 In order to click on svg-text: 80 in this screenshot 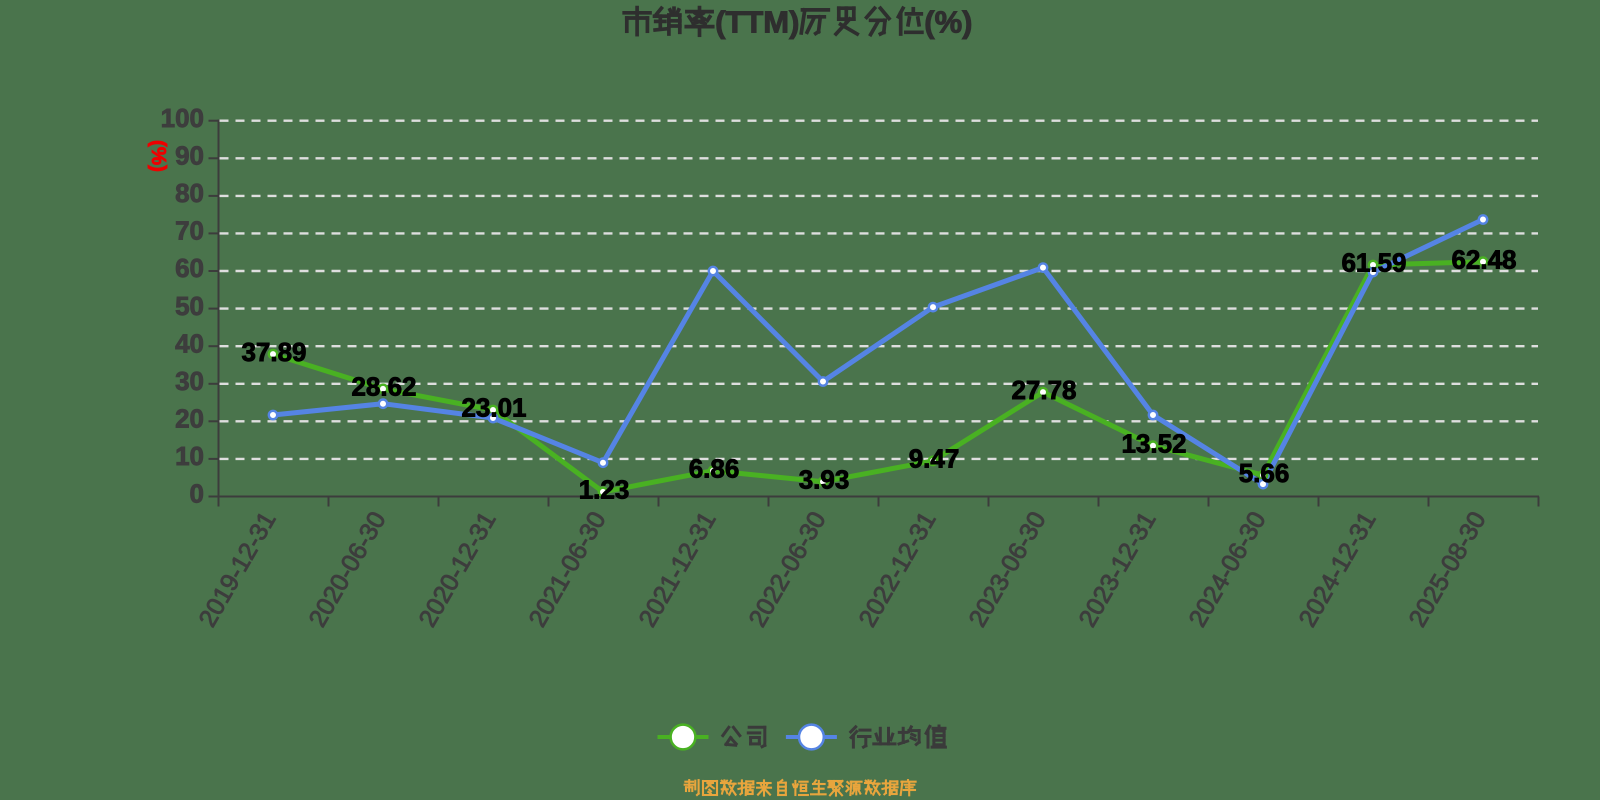, I will do `click(189, 193)`.